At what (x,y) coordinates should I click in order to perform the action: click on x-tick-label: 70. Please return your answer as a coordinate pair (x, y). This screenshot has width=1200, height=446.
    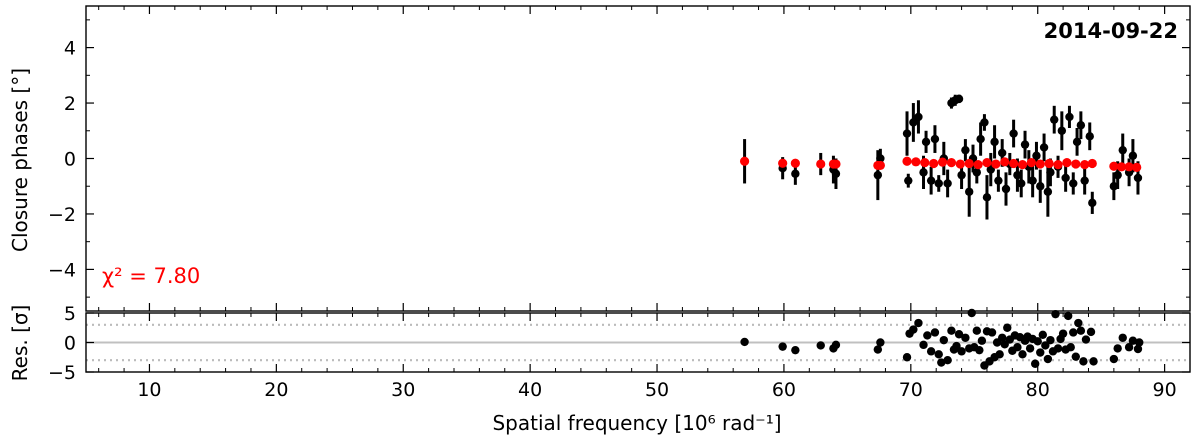
    Looking at the image, I should click on (911, 390).